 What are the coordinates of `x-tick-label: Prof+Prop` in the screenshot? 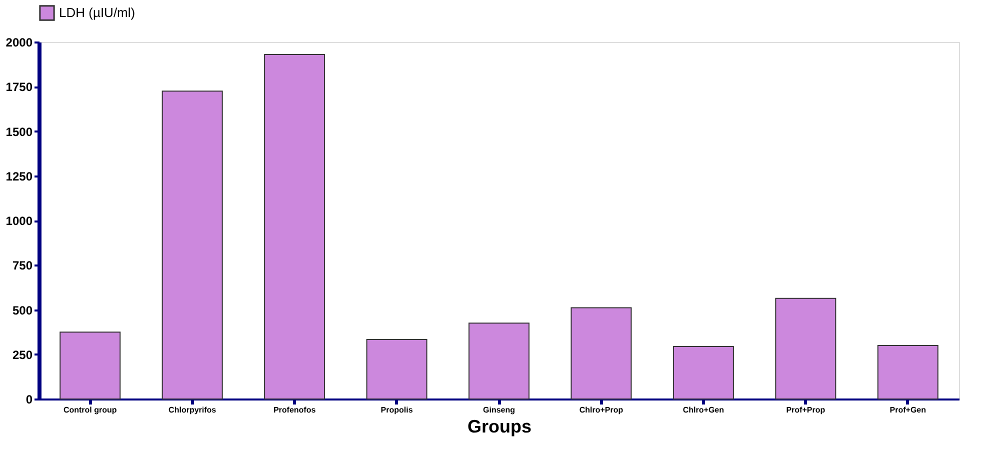 It's located at (806, 410).